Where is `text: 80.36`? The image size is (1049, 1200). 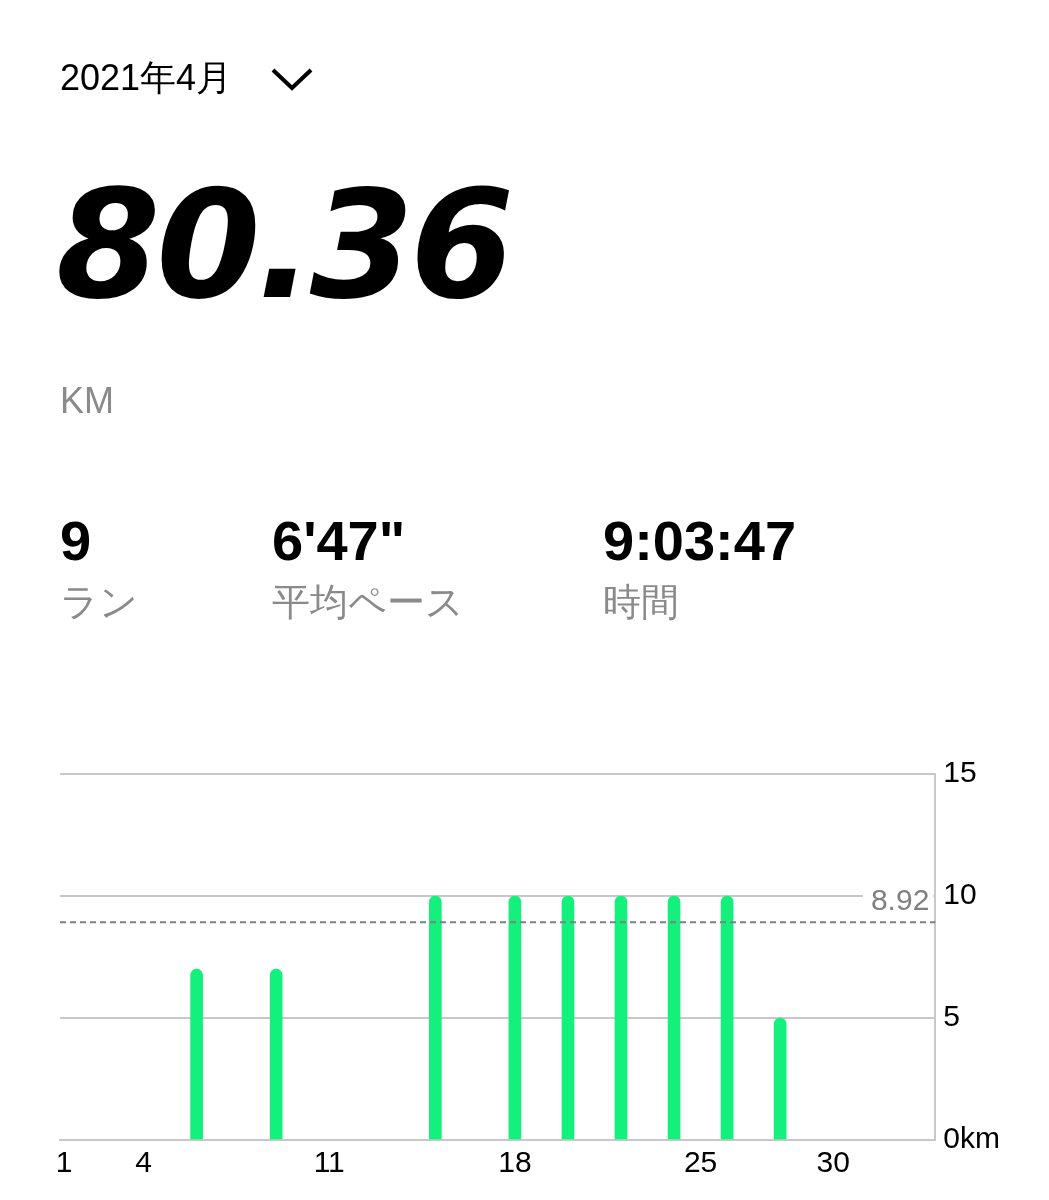
text: 80.36 is located at coordinates (283, 245).